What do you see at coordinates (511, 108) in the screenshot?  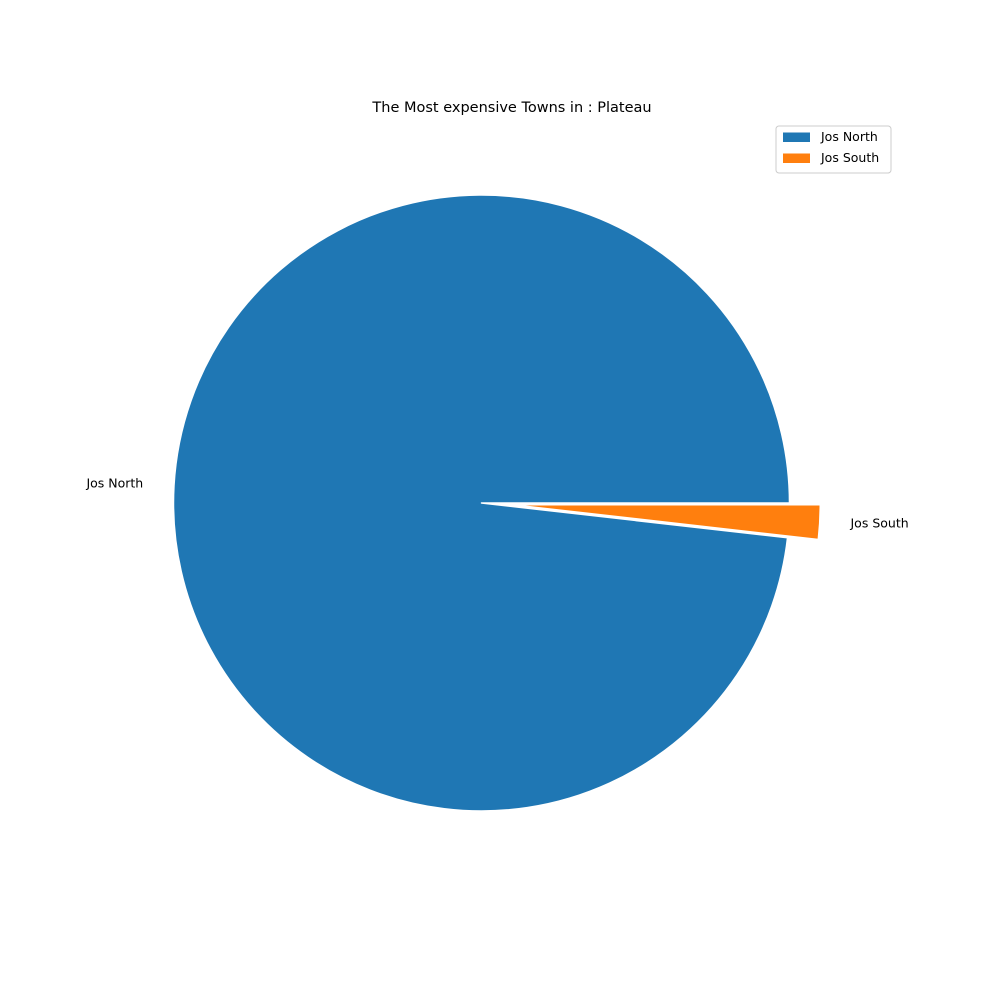 I see `chart-title: The Most expensive Towns in : Plateau` at bounding box center [511, 108].